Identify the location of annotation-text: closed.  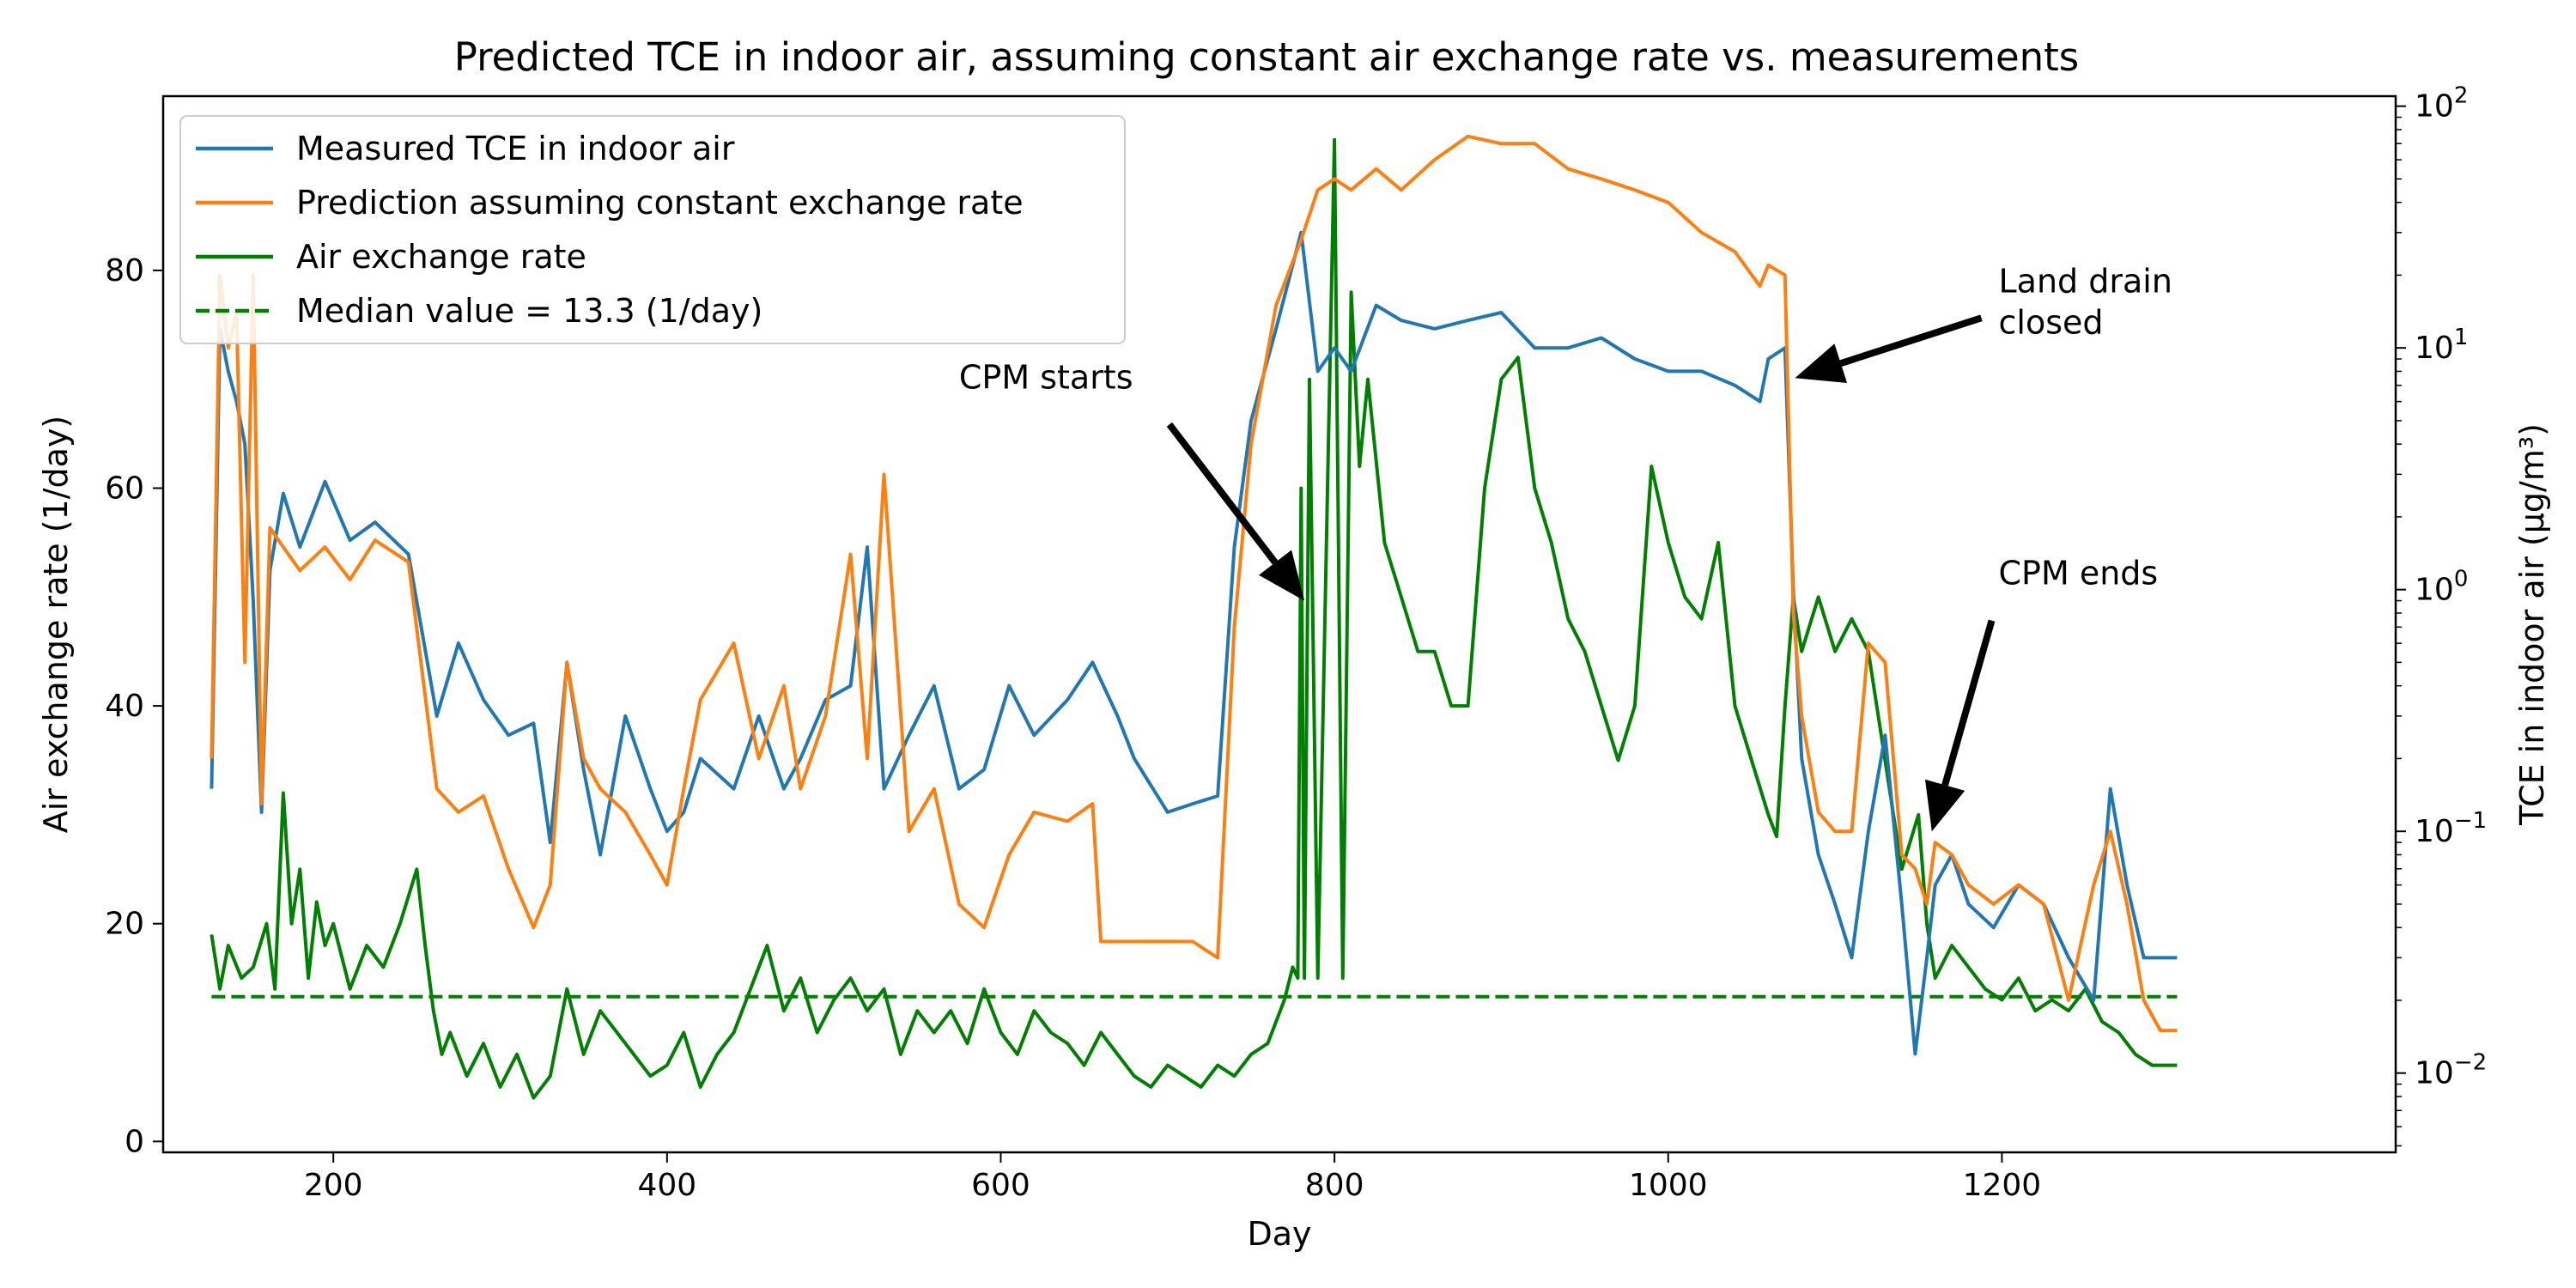
(2051, 322).